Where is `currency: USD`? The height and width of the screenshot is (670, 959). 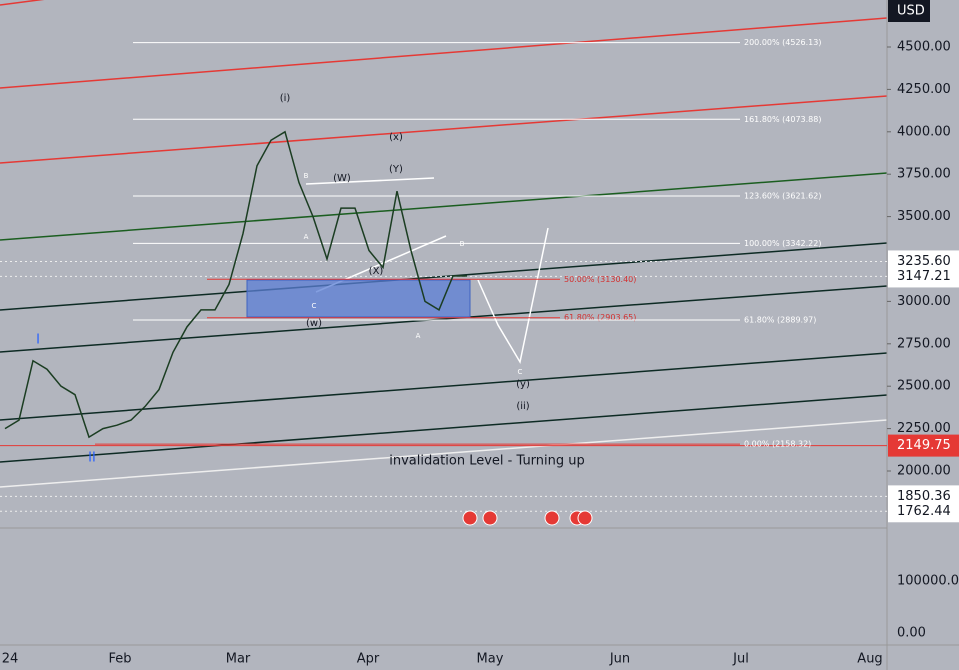 currency: USD is located at coordinates (911, 11).